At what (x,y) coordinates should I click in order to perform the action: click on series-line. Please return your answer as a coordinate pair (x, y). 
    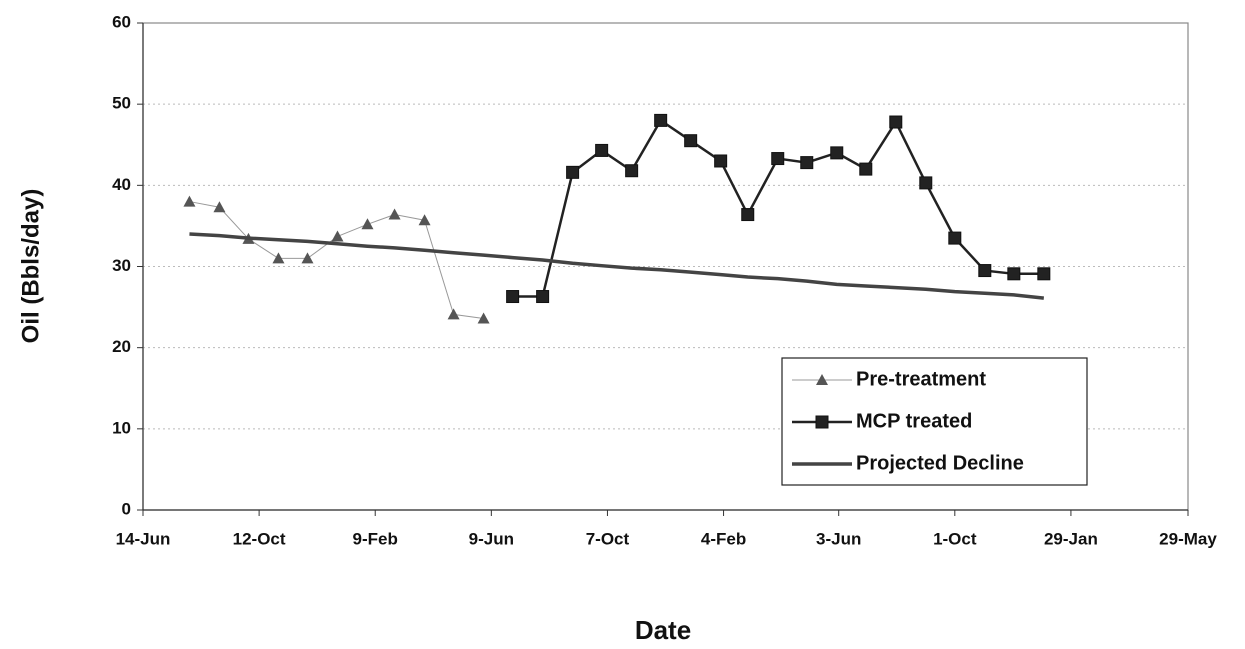
    Looking at the image, I should click on (617, 266).